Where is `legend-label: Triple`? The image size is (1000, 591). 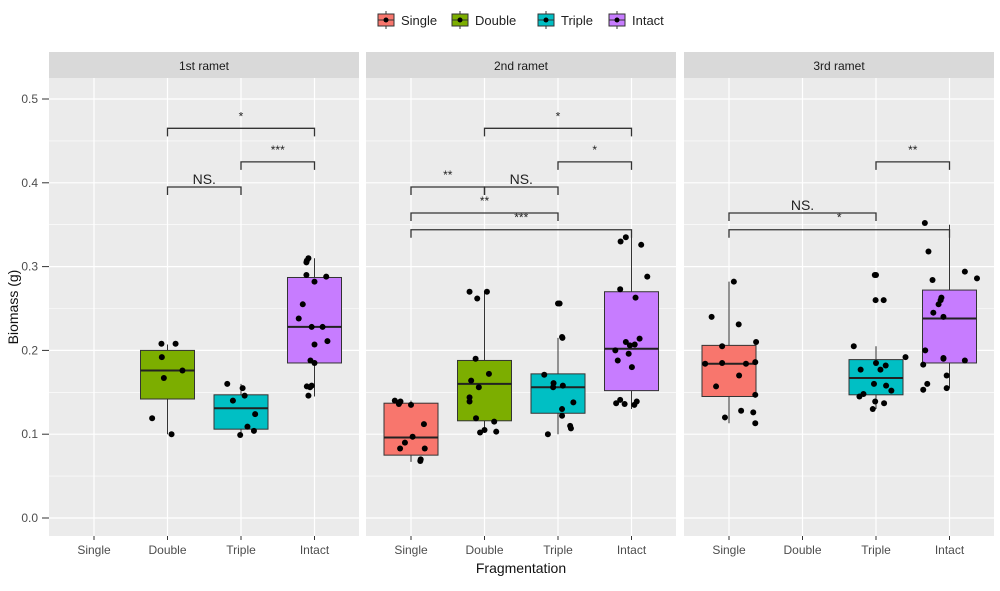
legend-label: Triple is located at coordinates (577, 20).